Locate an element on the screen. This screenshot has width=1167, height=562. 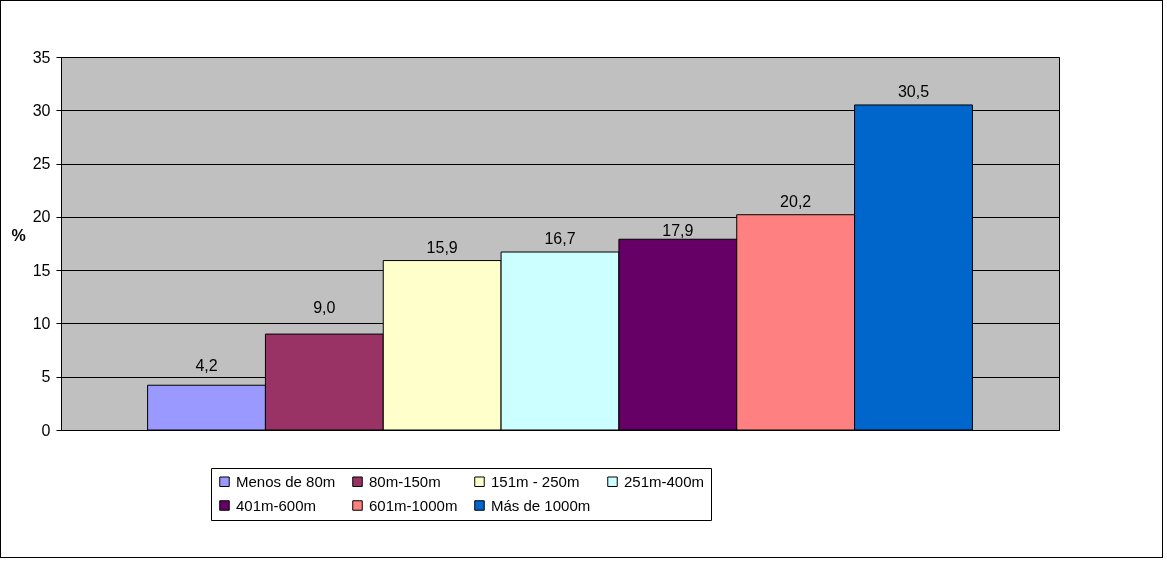
y-tick-label: 35 is located at coordinates (41, 57).